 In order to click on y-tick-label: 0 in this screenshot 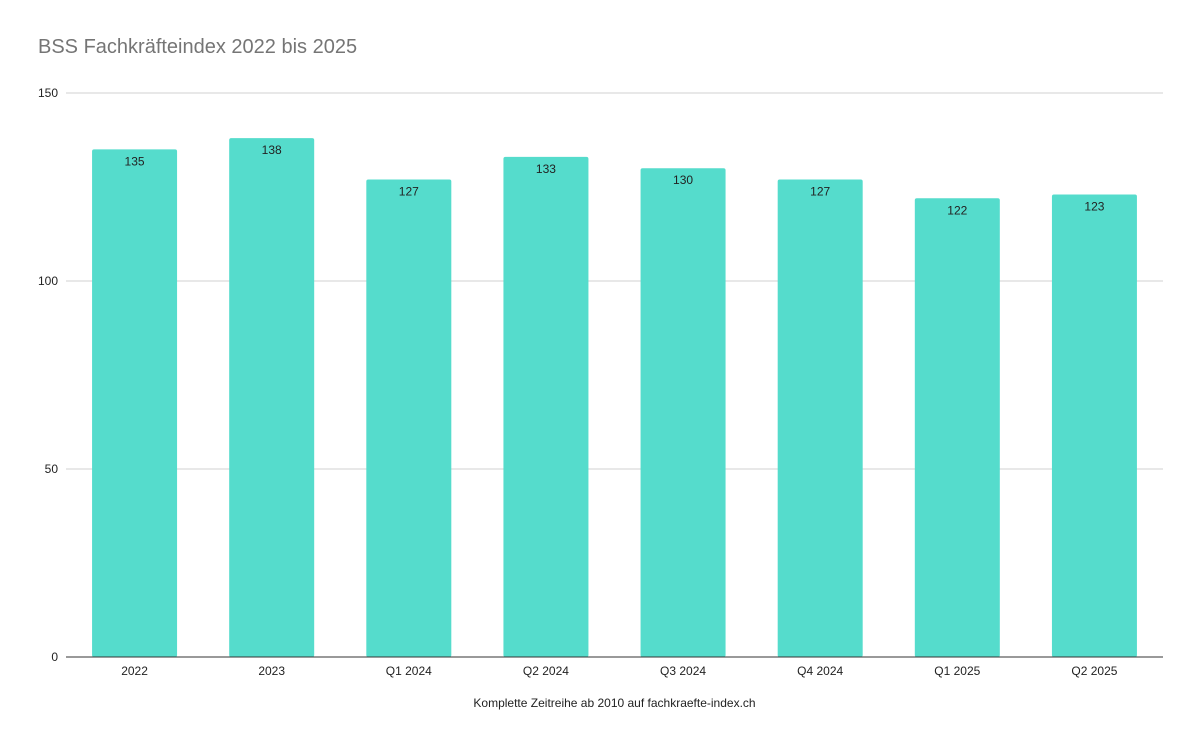, I will do `click(54, 657)`.